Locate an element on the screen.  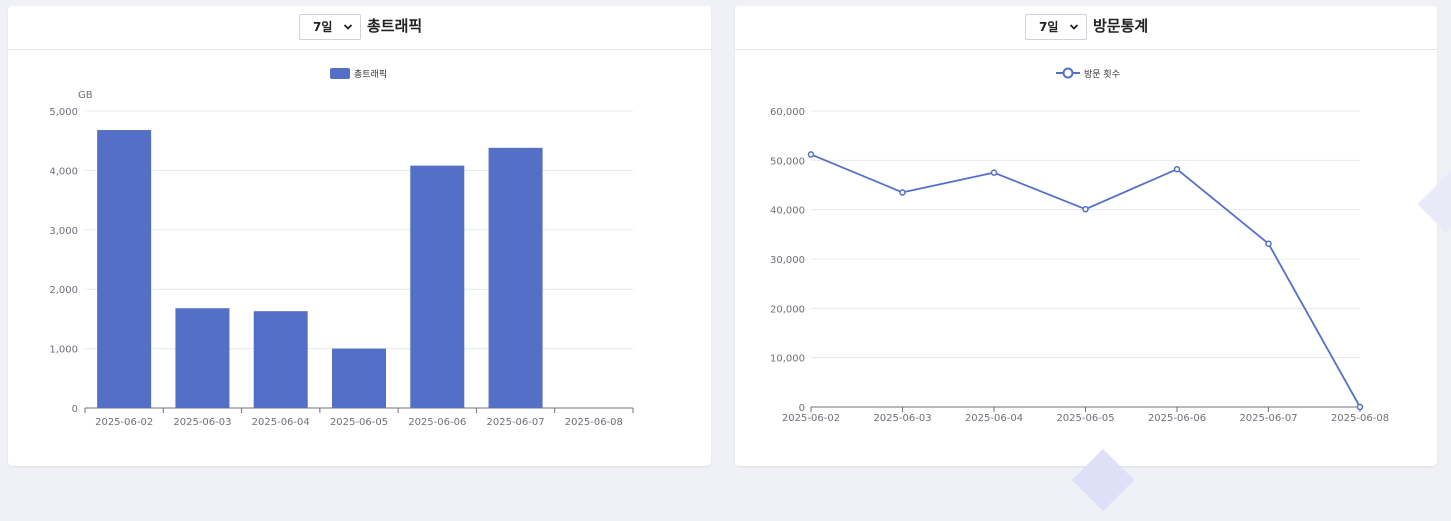
y-tick-label: 40,000 is located at coordinates (787, 211).